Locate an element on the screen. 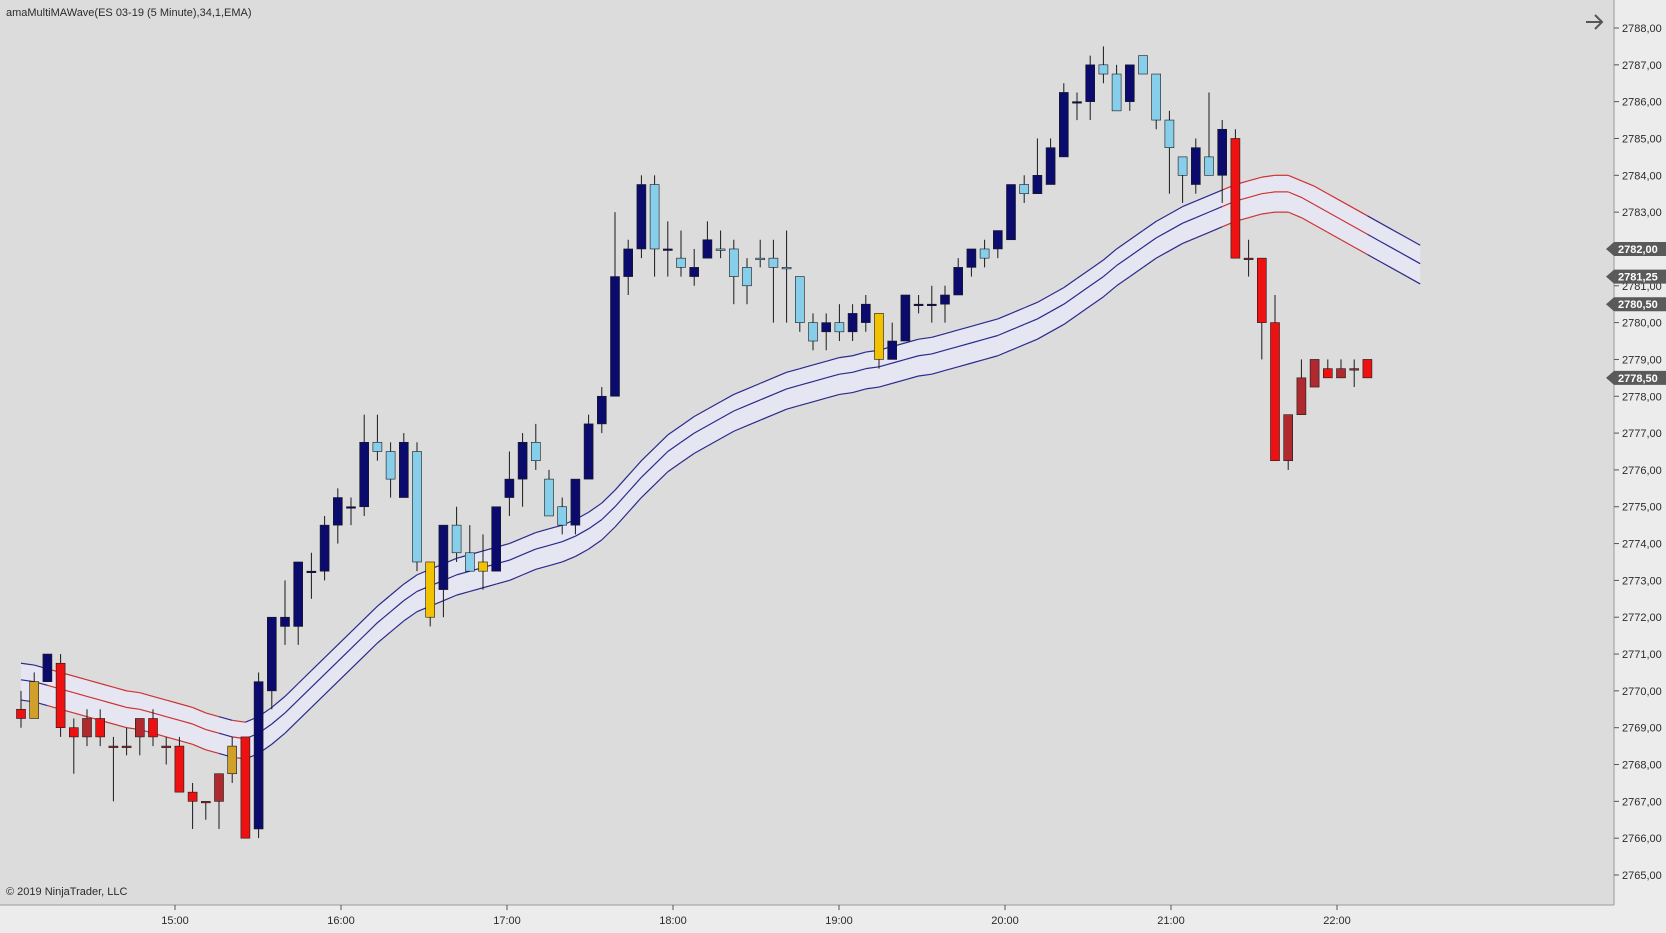 Image resolution: width=1666 pixels, height=933 pixels. price-marker-label: 2778,50 is located at coordinates (1638, 379).